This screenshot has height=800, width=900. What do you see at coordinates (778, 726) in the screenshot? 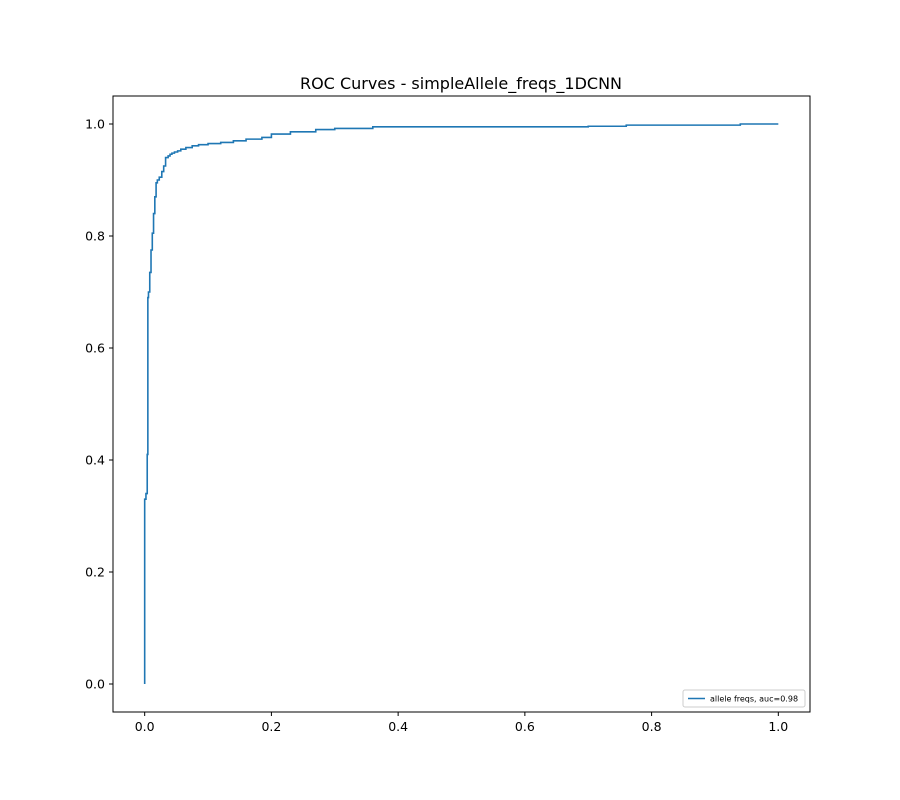
I see `x-tick-label: 1.0` at bounding box center [778, 726].